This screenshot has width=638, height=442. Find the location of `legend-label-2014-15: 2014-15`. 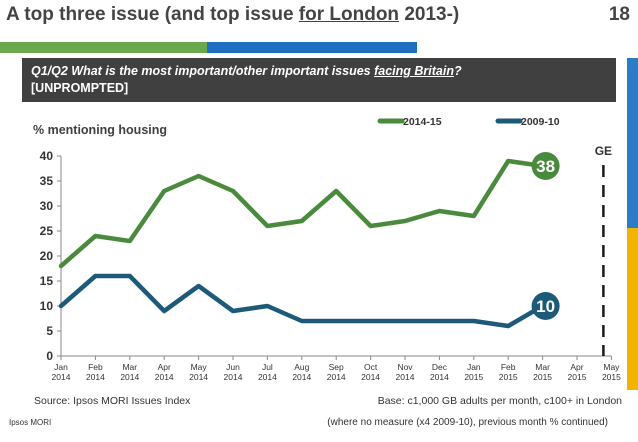

legend-label-2014-15: 2014-15 is located at coordinates (422, 122).